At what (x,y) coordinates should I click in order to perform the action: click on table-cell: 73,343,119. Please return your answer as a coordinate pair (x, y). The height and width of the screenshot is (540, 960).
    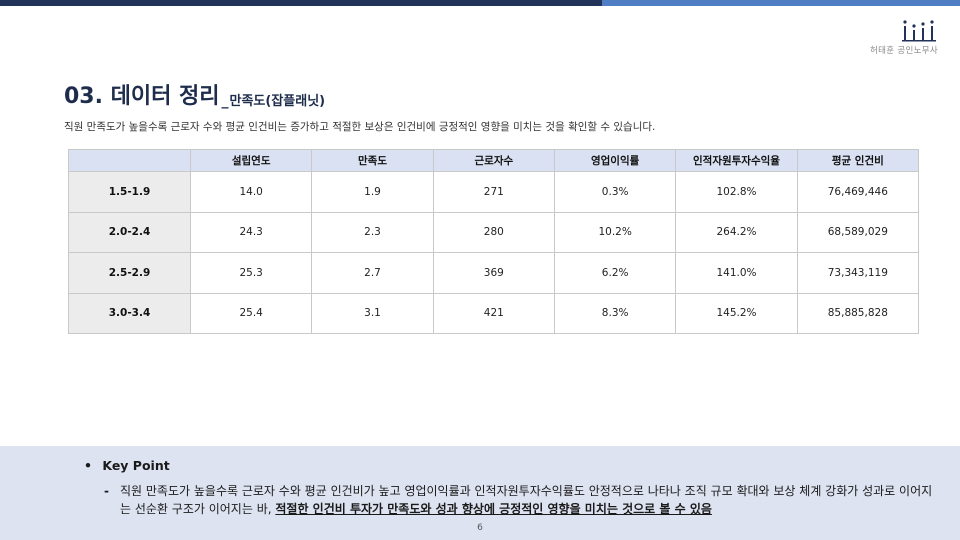
    Looking at the image, I should click on (858, 273).